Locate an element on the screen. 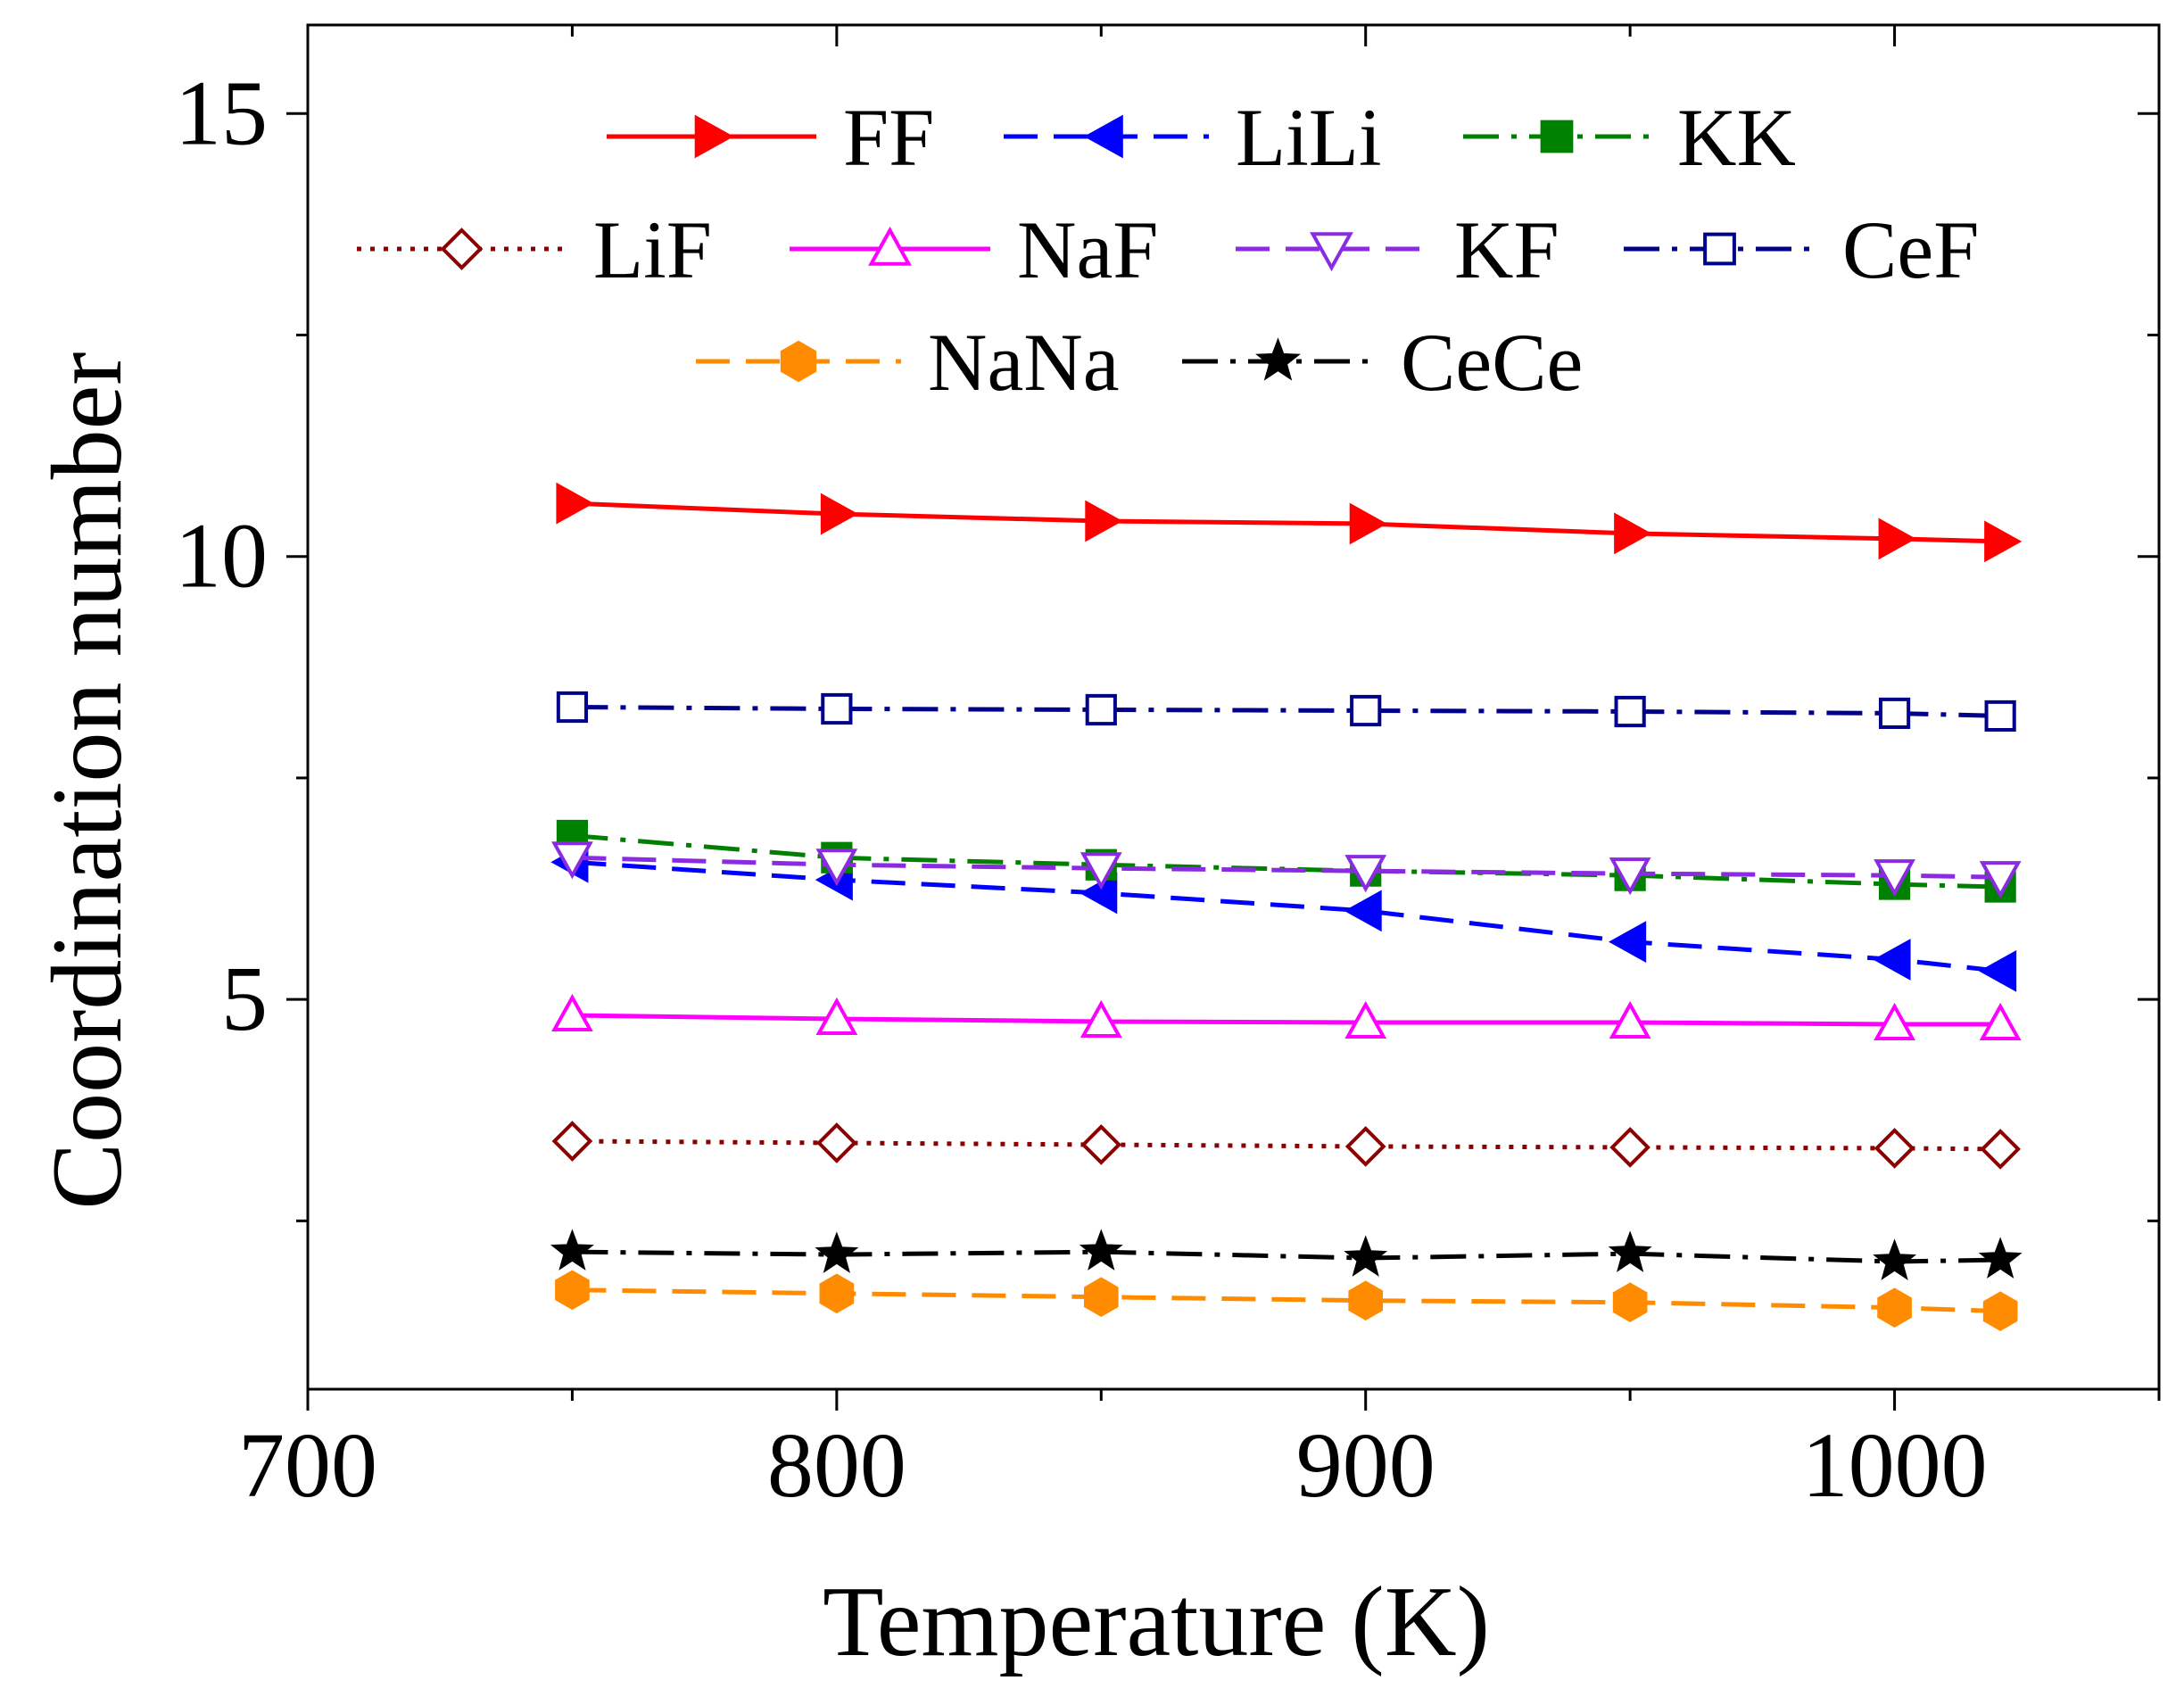 Image resolution: width=2184 pixels, height=1697 pixels. series-line-nana is located at coordinates (1287, 1300).